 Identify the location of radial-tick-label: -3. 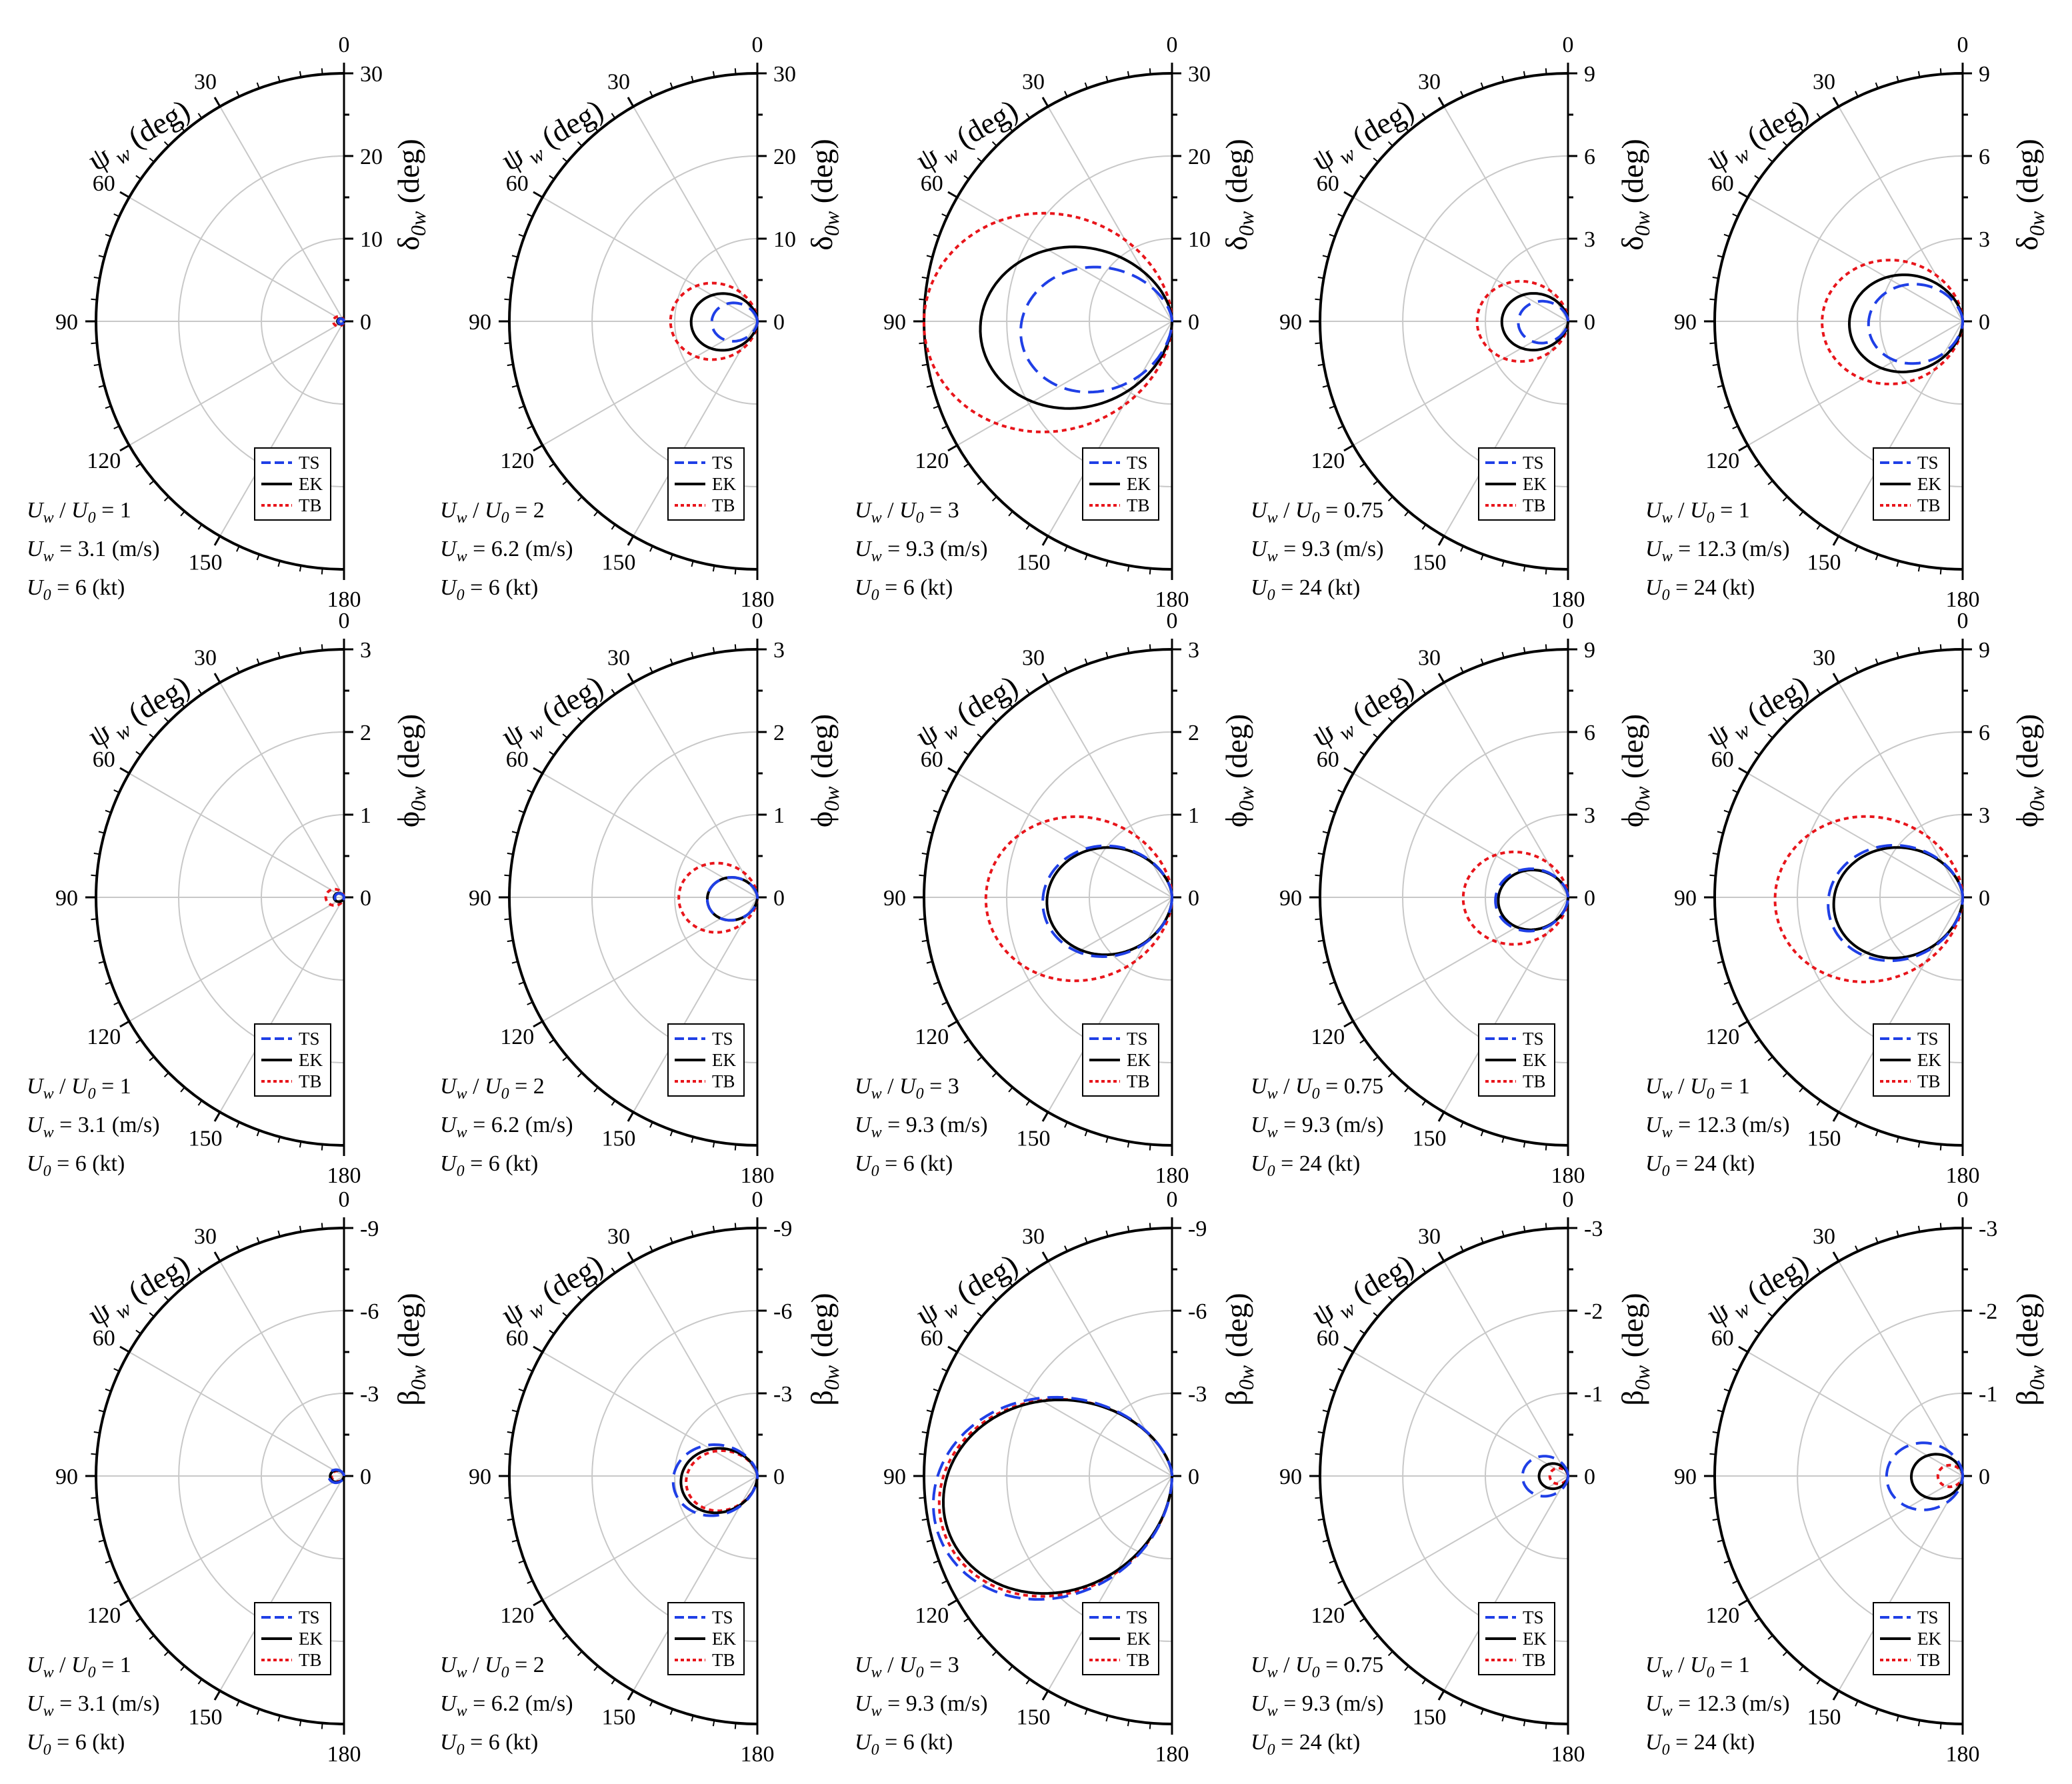
(782, 1394).